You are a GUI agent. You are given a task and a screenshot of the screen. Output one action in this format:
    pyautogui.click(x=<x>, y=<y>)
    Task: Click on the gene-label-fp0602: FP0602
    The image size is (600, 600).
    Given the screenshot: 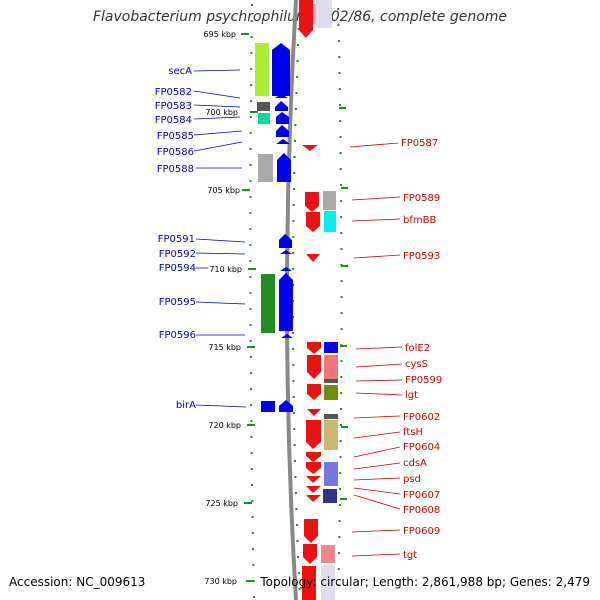 What is the action you would take?
    pyautogui.click(x=421, y=417)
    